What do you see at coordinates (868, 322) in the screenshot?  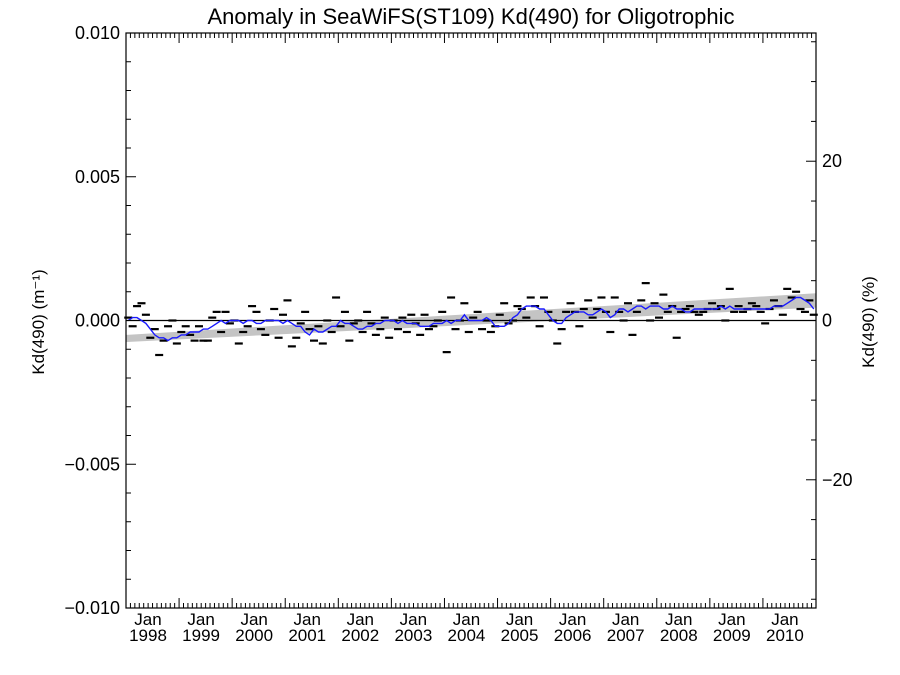 I see `y-axis-label-right: Kd(490) (%)` at bounding box center [868, 322].